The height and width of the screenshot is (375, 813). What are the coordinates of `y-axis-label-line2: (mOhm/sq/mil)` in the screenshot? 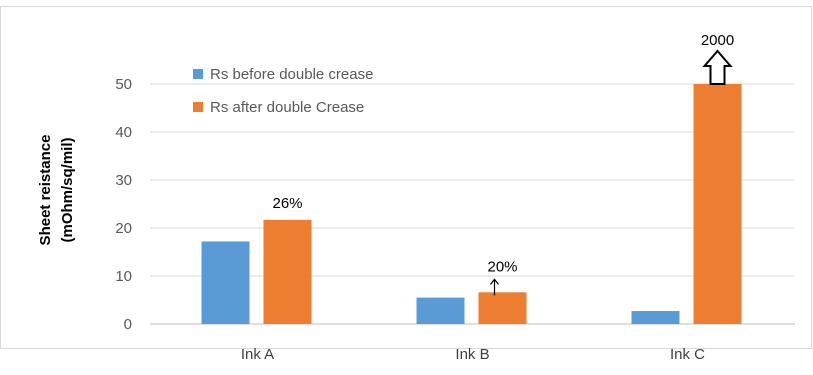 It's located at (67, 189).